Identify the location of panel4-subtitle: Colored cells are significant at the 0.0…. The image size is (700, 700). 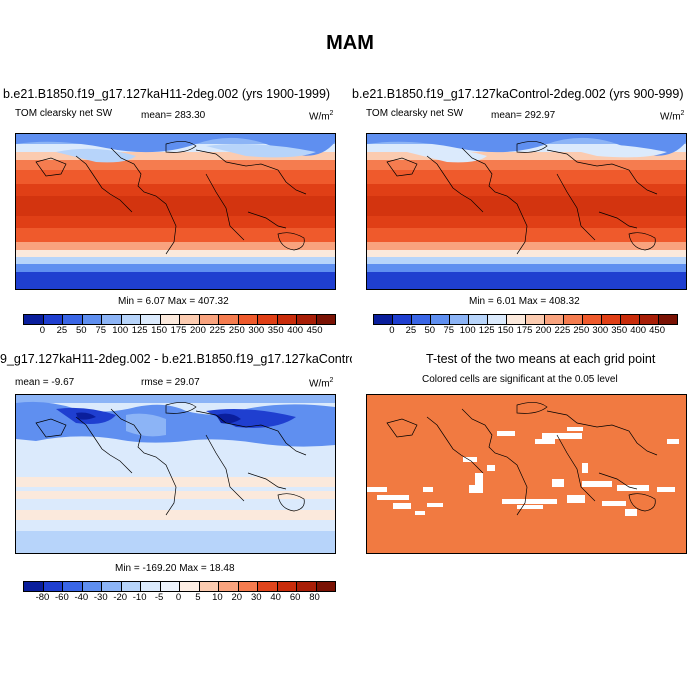
(520, 379).